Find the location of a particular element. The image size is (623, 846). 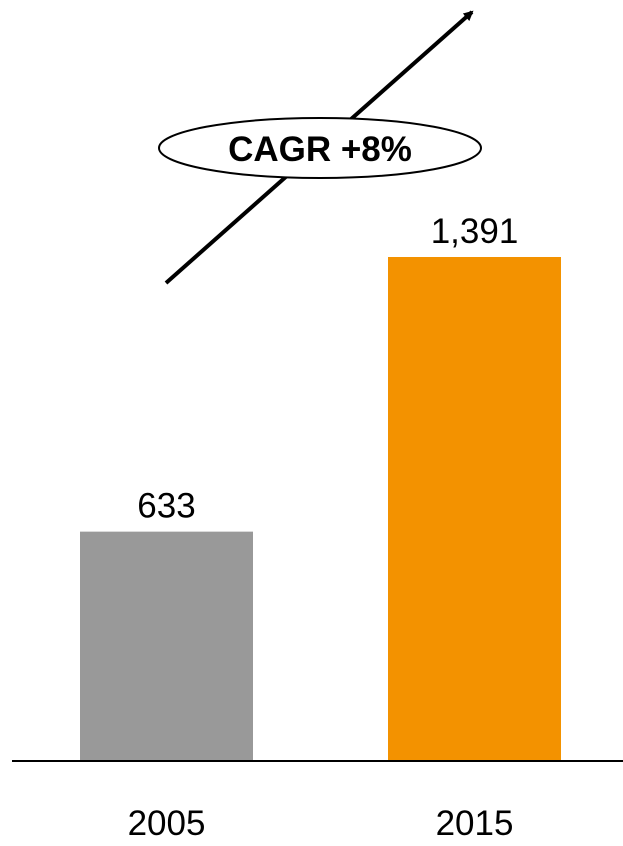

value-label-2015: 1,391 is located at coordinates (475, 231).